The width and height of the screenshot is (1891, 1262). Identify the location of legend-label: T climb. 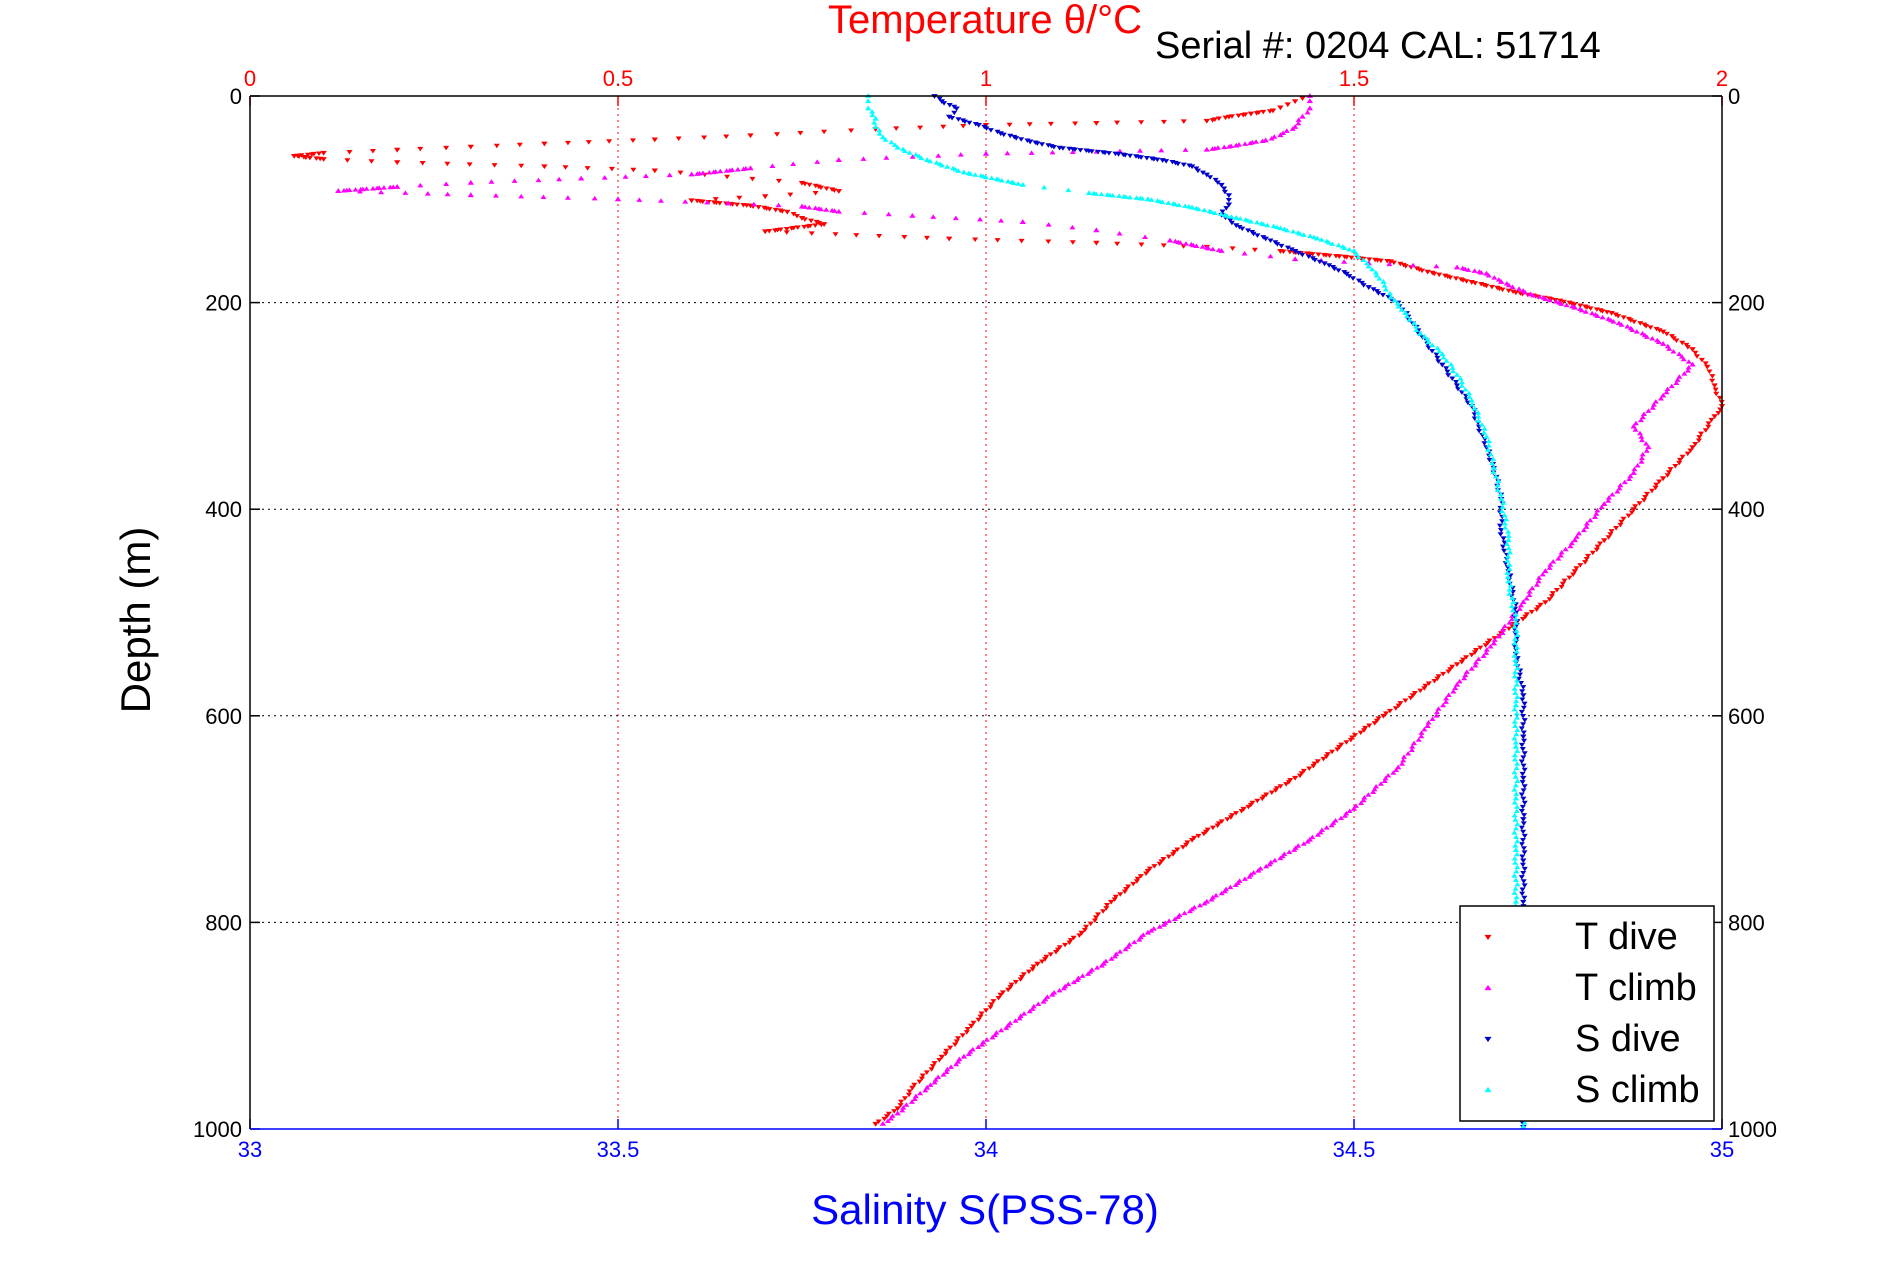
(1636, 988).